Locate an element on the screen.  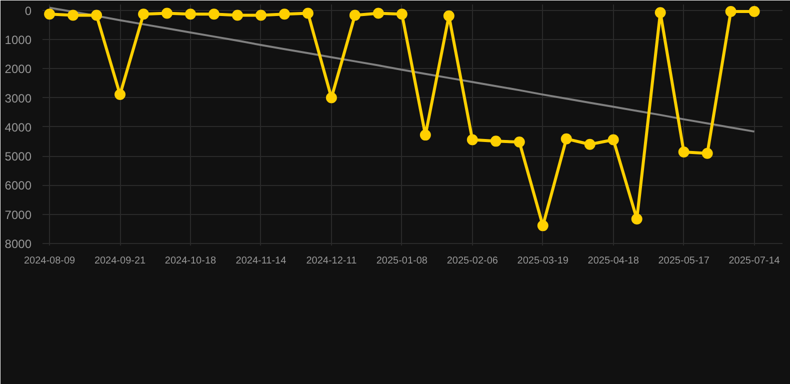
x-tick-label: 2025-03-19 is located at coordinates (543, 261).